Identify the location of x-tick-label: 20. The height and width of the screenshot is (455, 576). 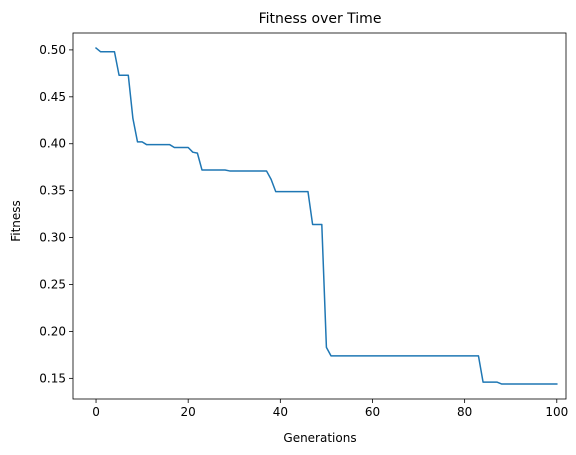
(188, 412).